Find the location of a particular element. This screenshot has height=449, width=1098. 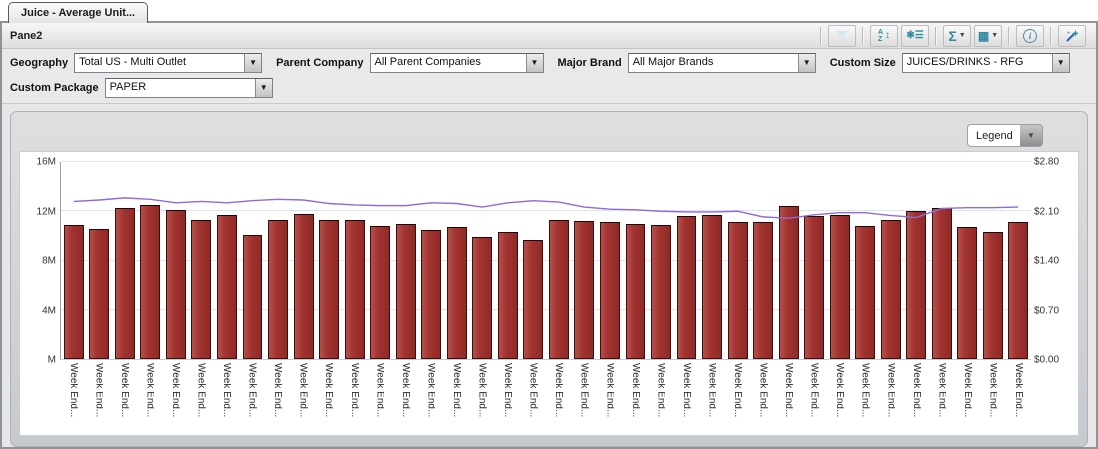

info-button: i is located at coordinates (1030, 35).